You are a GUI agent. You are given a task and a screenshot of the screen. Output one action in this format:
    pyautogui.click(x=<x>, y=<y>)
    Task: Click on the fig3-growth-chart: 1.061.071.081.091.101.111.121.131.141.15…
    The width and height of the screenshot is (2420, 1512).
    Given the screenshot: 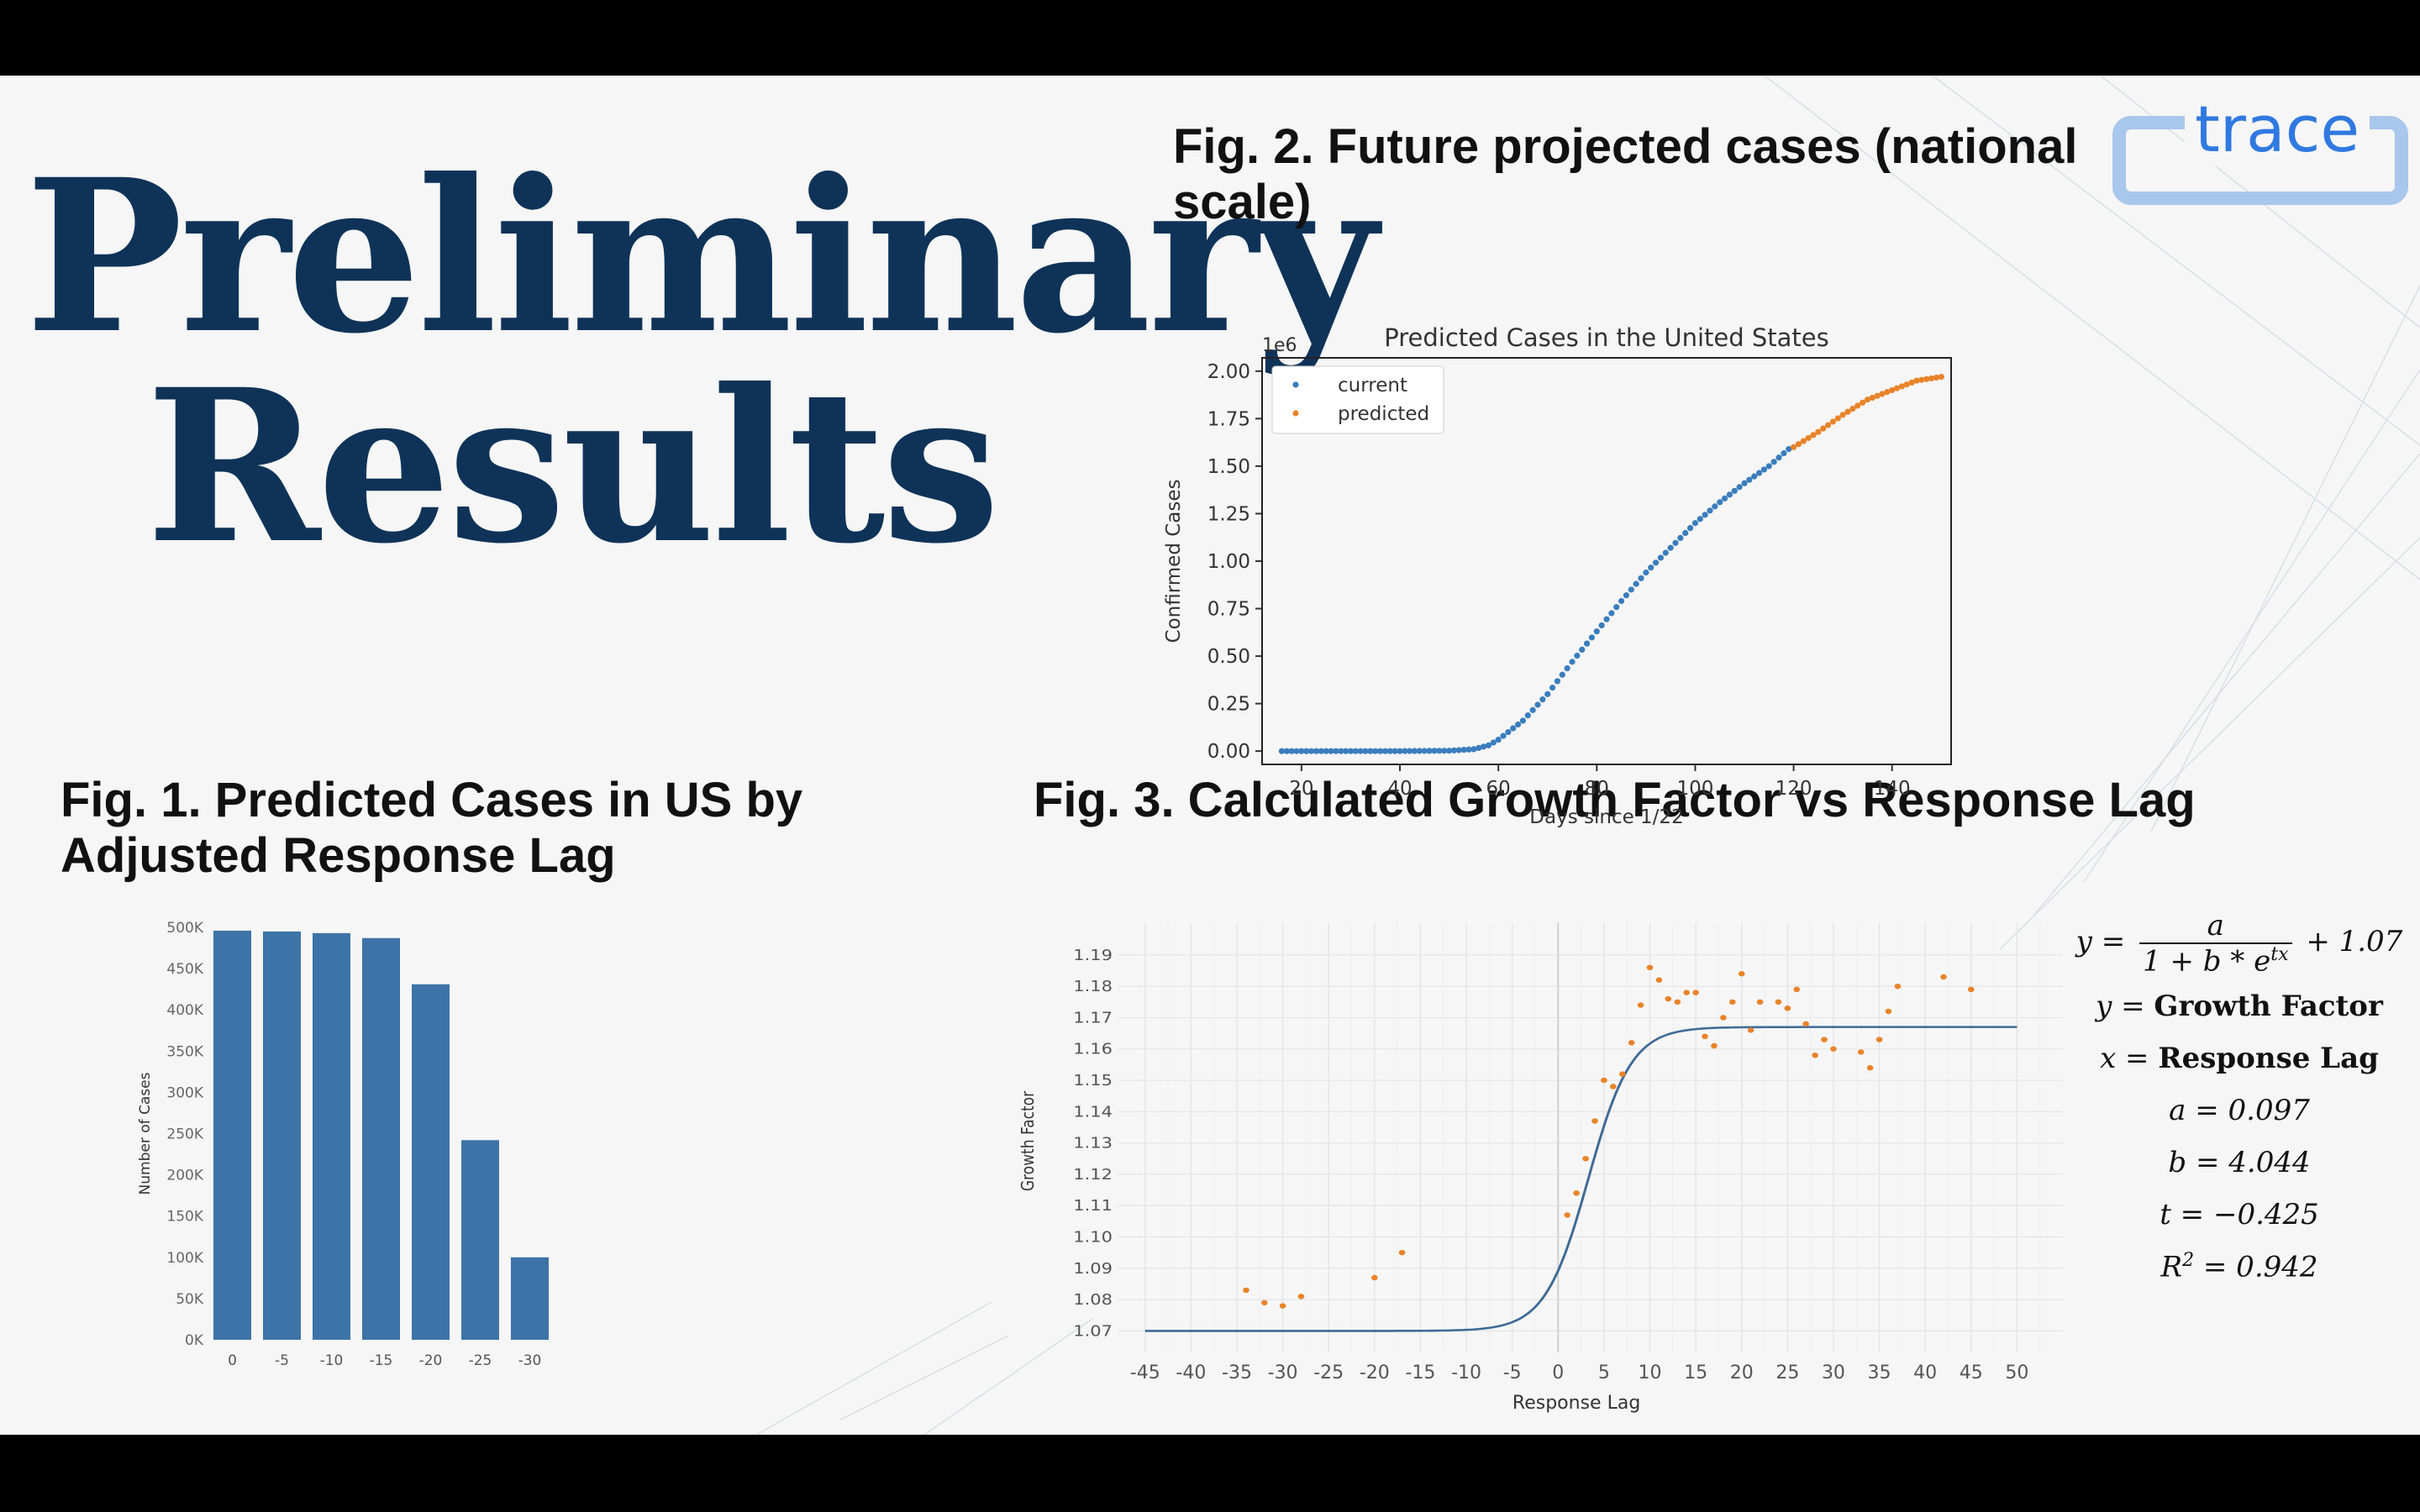 What is the action you would take?
    pyautogui.click(x=1541, y=1137)
    